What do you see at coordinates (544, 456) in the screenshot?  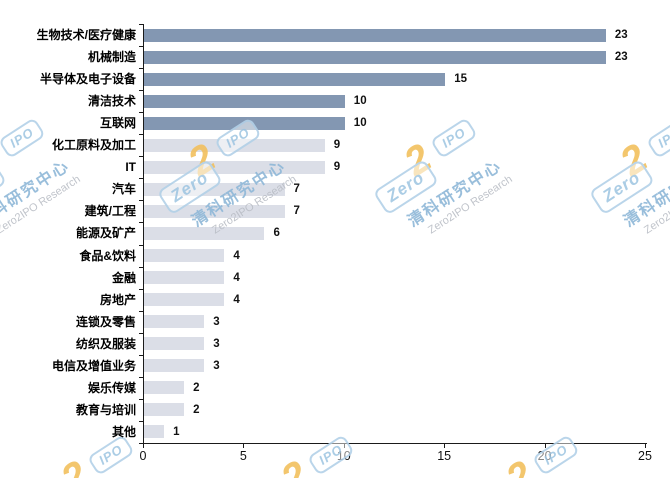 I see `x-axis-tick-label: 20` at bounding box center [544, 456].